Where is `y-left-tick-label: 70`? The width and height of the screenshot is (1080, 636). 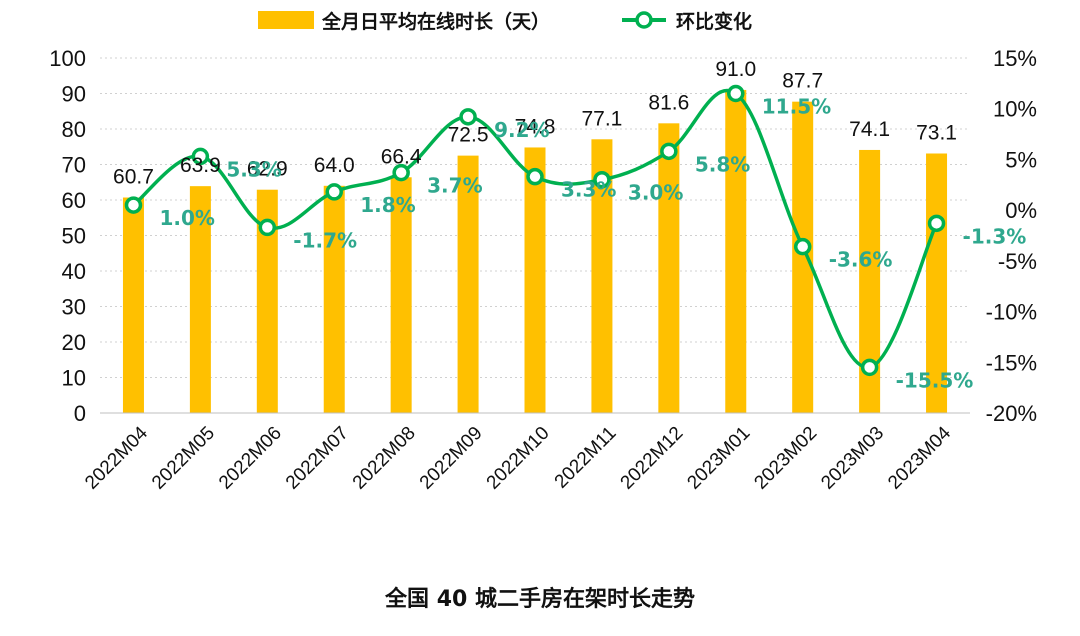 y-left-tick-label: 70 is located at coordinates (74, 165).